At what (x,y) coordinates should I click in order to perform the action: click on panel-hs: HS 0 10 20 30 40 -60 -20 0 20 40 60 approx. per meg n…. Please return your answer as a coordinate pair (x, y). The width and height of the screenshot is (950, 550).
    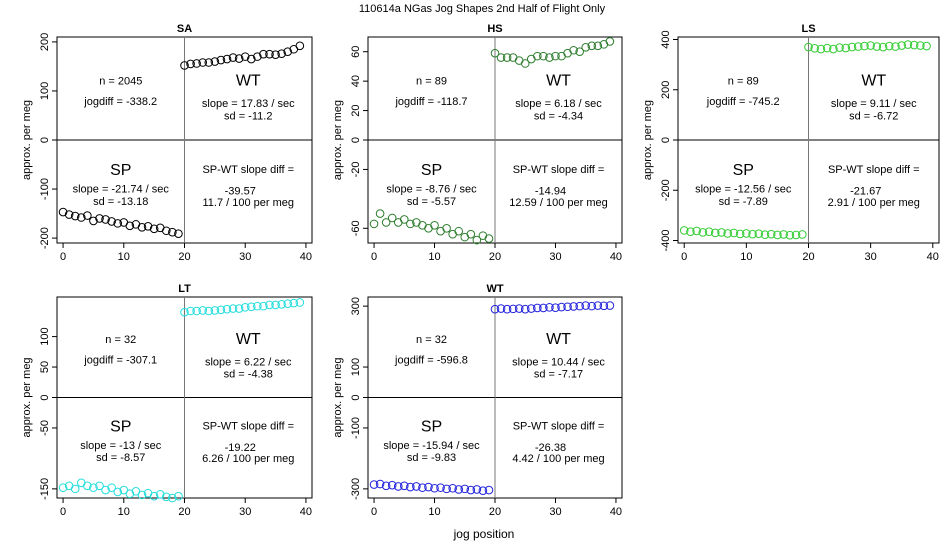
    Looking at the image, I should click on (477, 143).